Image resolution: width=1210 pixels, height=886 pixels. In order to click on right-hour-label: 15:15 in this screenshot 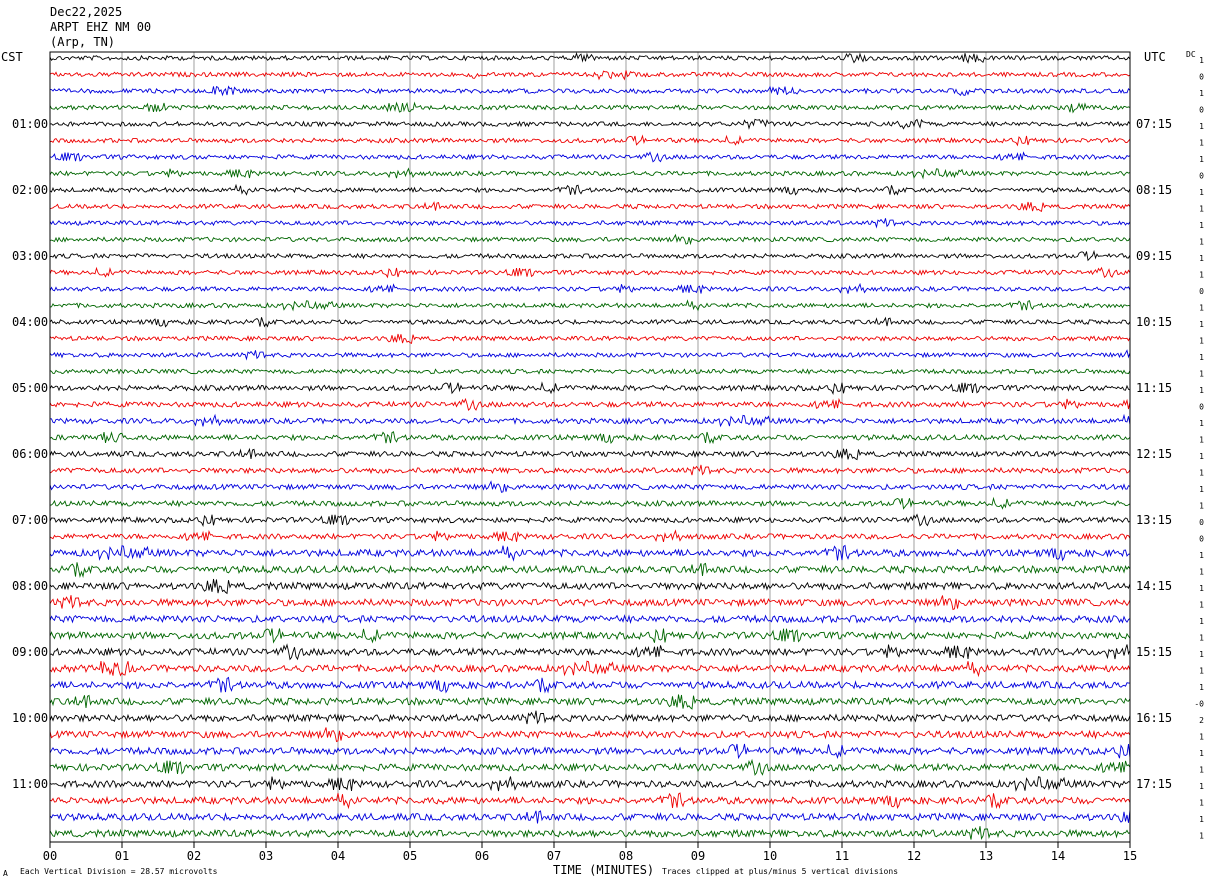, I will do `click(1154, 652)`.